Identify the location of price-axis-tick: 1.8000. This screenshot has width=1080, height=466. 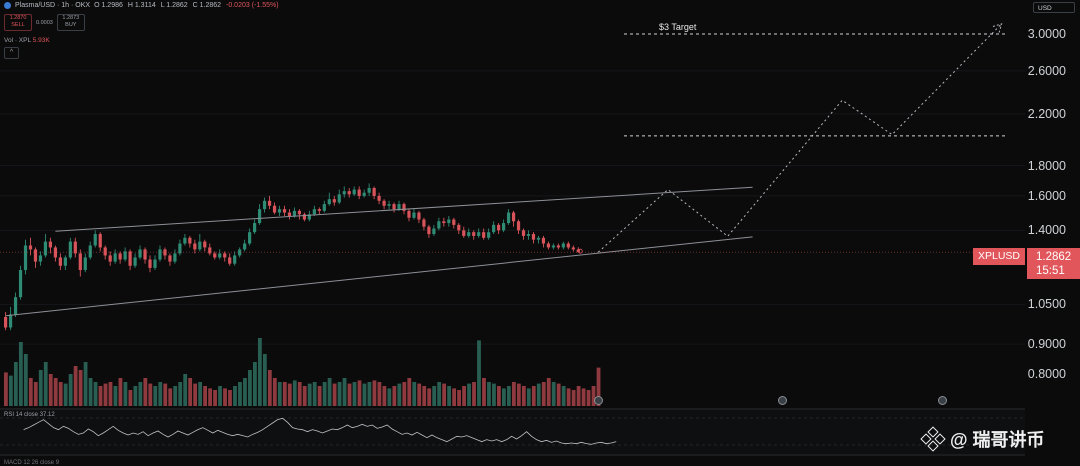
(1046, 165).